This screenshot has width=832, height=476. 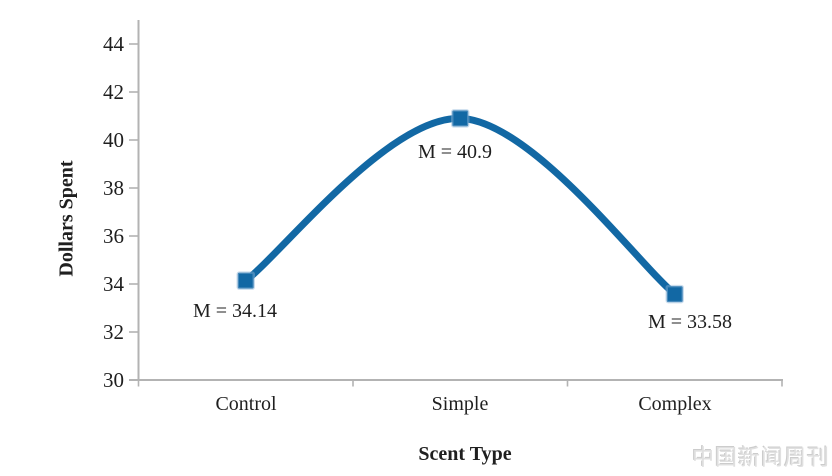 What do you see at coordinates (113, 284) in the screenshot?
I see `y-tick-label: 34` at bounding box center [113, 284].